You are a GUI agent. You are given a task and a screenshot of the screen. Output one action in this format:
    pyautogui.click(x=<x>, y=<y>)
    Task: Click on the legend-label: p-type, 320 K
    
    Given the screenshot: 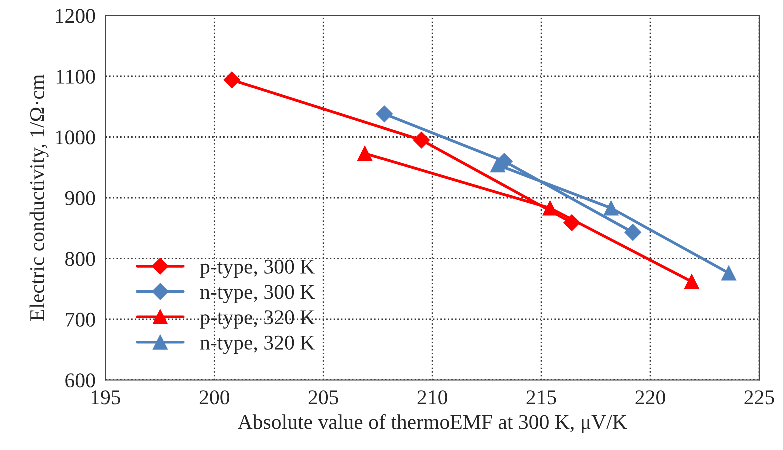 What is the action you would take?
    pyautogui.click(x=257, y=319)
    